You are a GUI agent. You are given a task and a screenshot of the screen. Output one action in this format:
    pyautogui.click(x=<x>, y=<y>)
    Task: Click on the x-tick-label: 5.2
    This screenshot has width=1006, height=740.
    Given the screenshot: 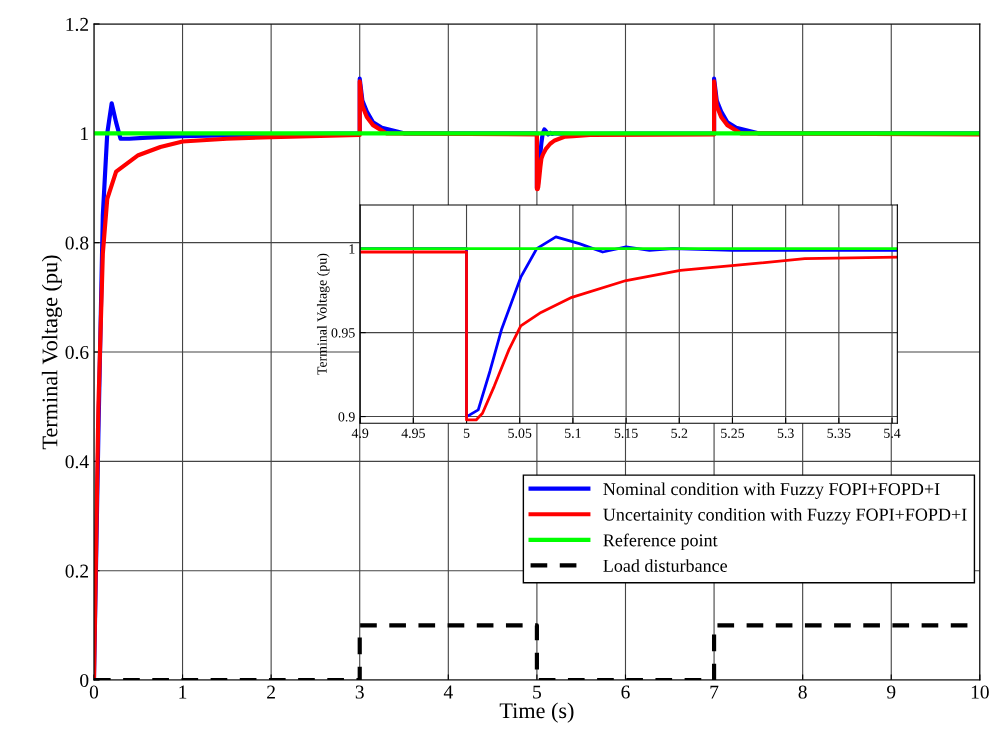 What is the action you would take?
    pyautogui.click(x=679, y=433)
    